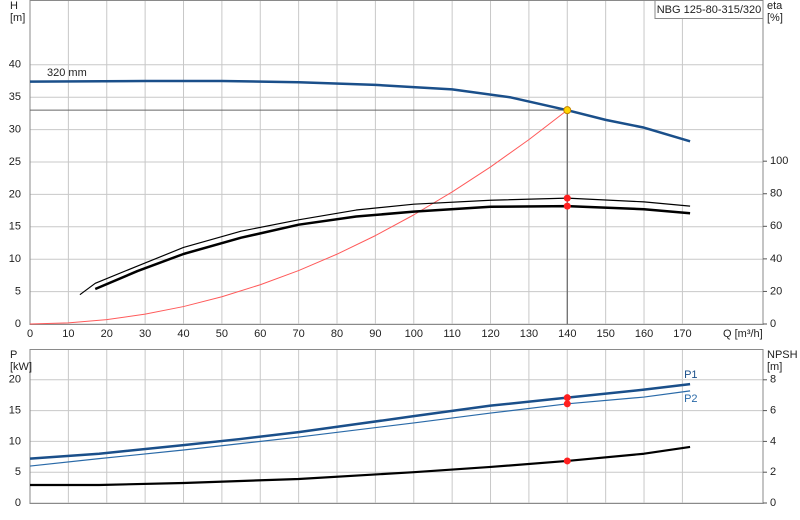 The height and width of the screenshot is (520, 800). What do you see at coordinates (414, 334) in the screenshot?
I see `x-tick-label: 100` at bounding box center [414, 334].